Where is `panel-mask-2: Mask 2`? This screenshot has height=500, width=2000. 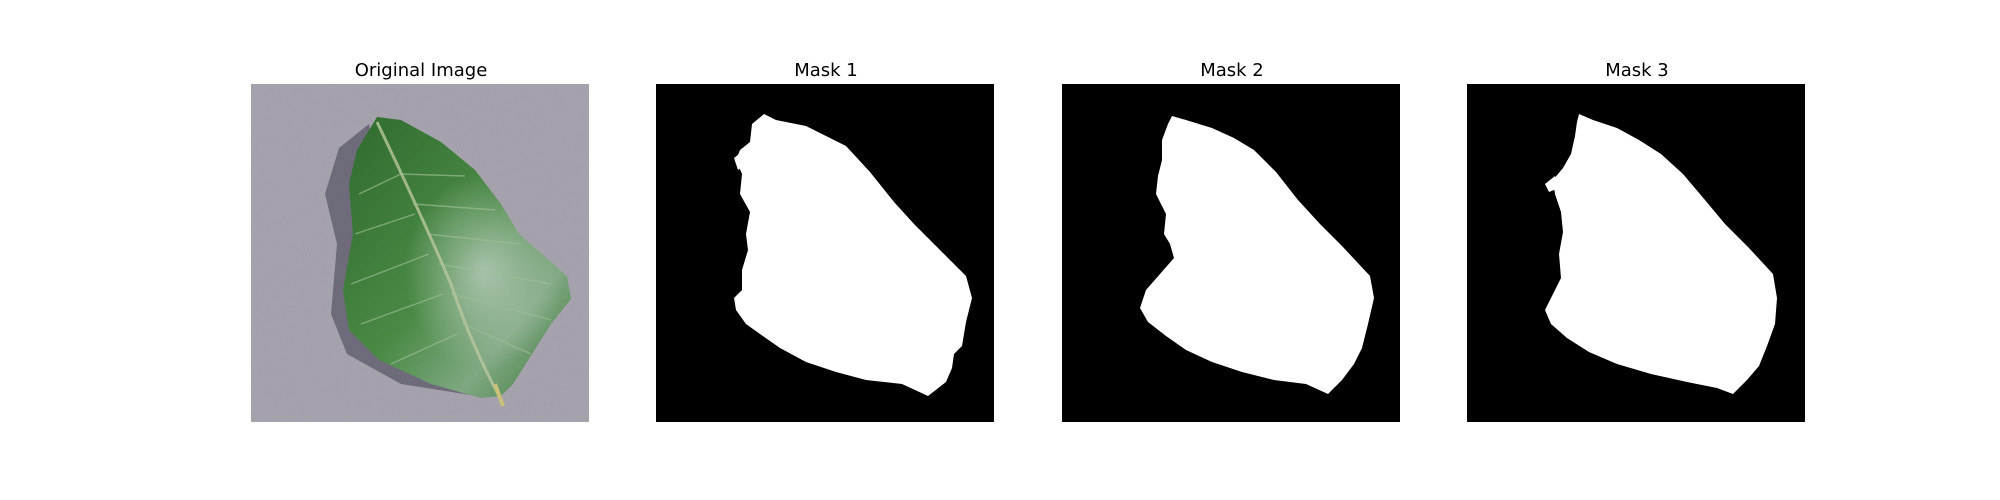
panel-mask-2: Mask 2 is located at coordinates (1232, 241).